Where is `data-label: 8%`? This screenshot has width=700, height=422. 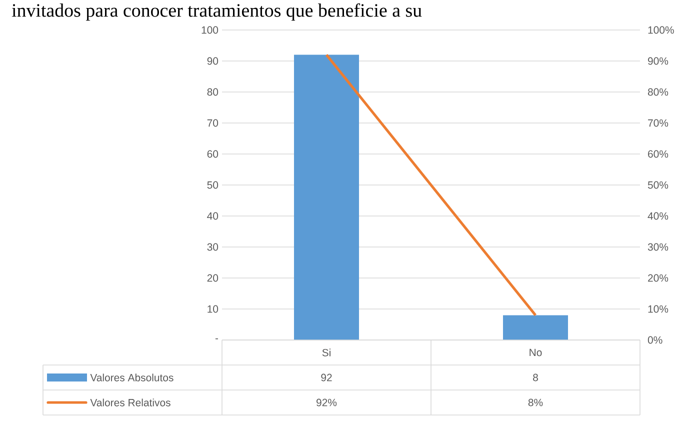 data-label: 8% is located at coordinates (535, 402).